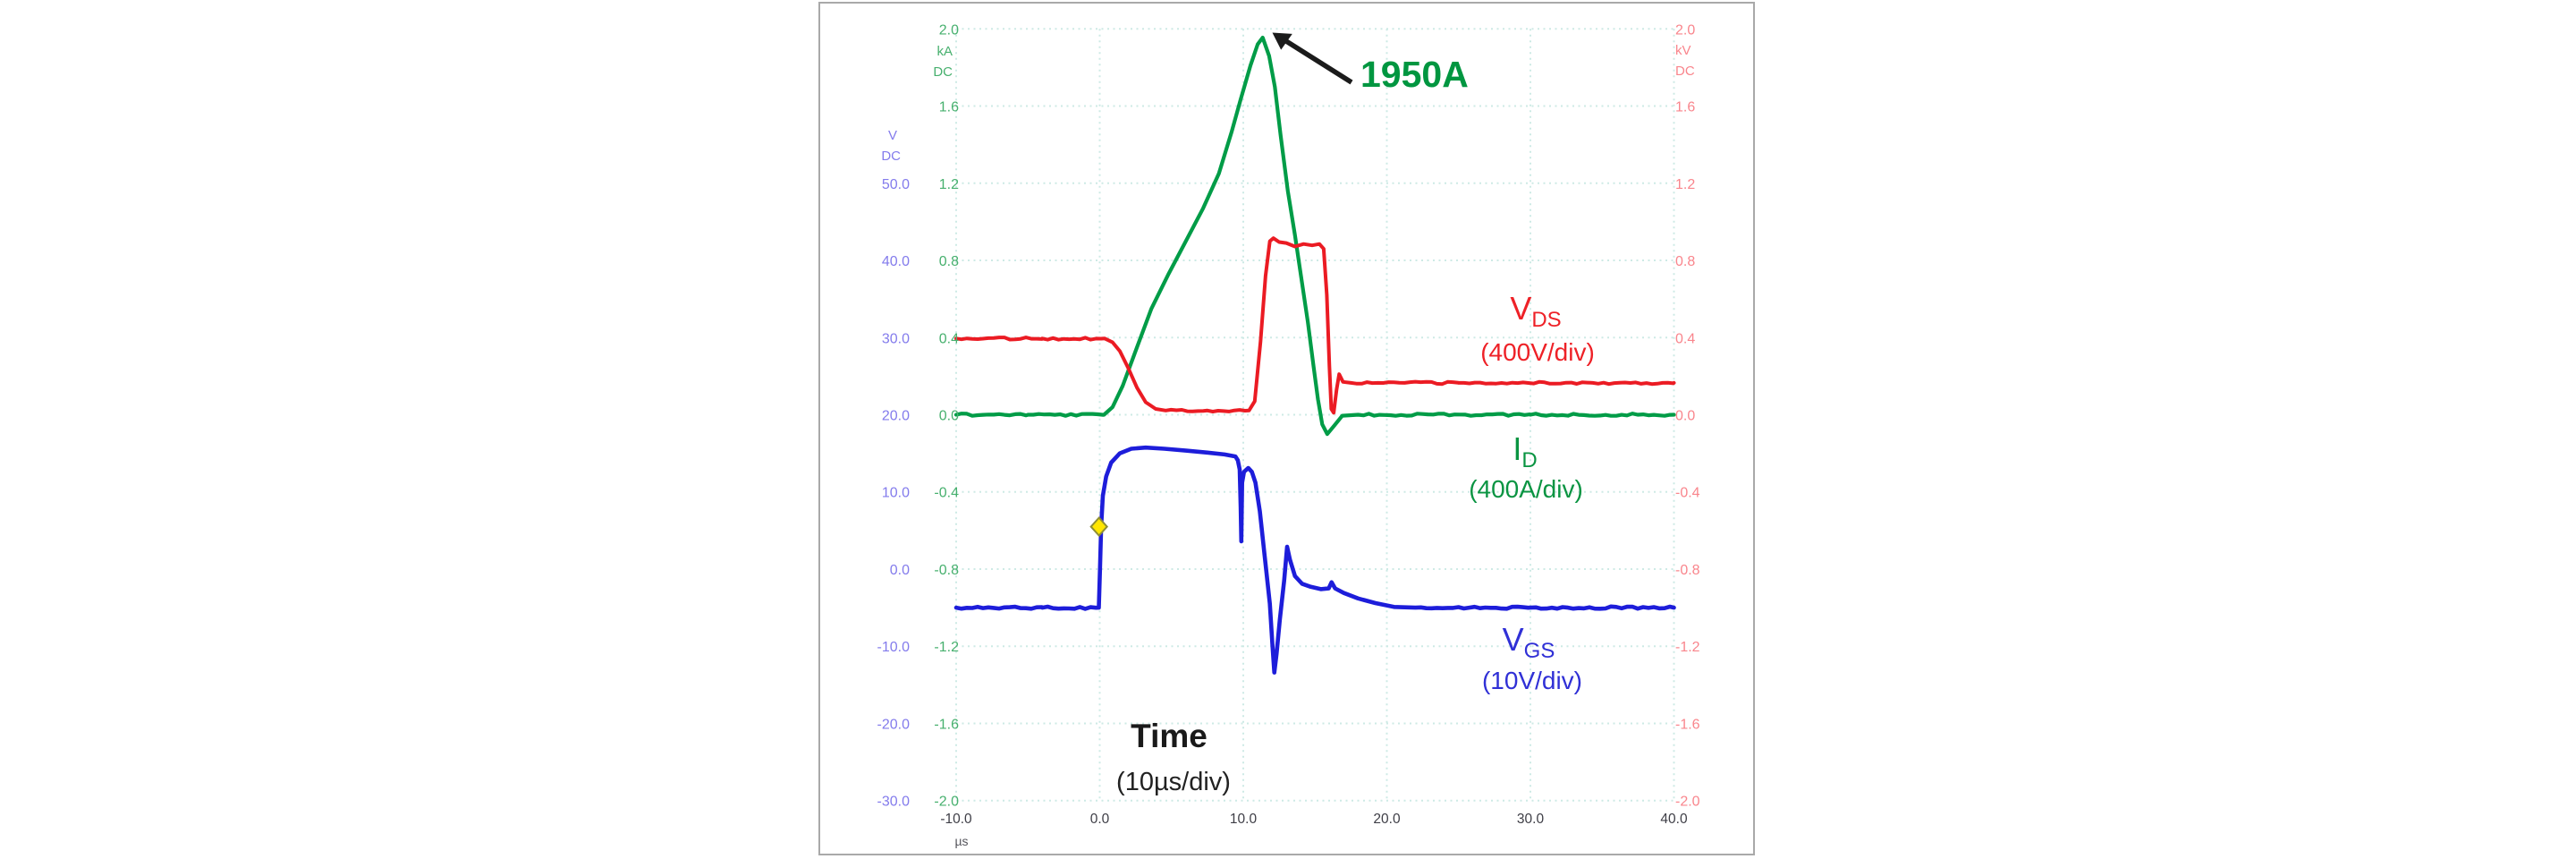 This screenshot has height=859, width=2576. I want to click on peak-current-annotation: 1950A, so click(1414, 74).